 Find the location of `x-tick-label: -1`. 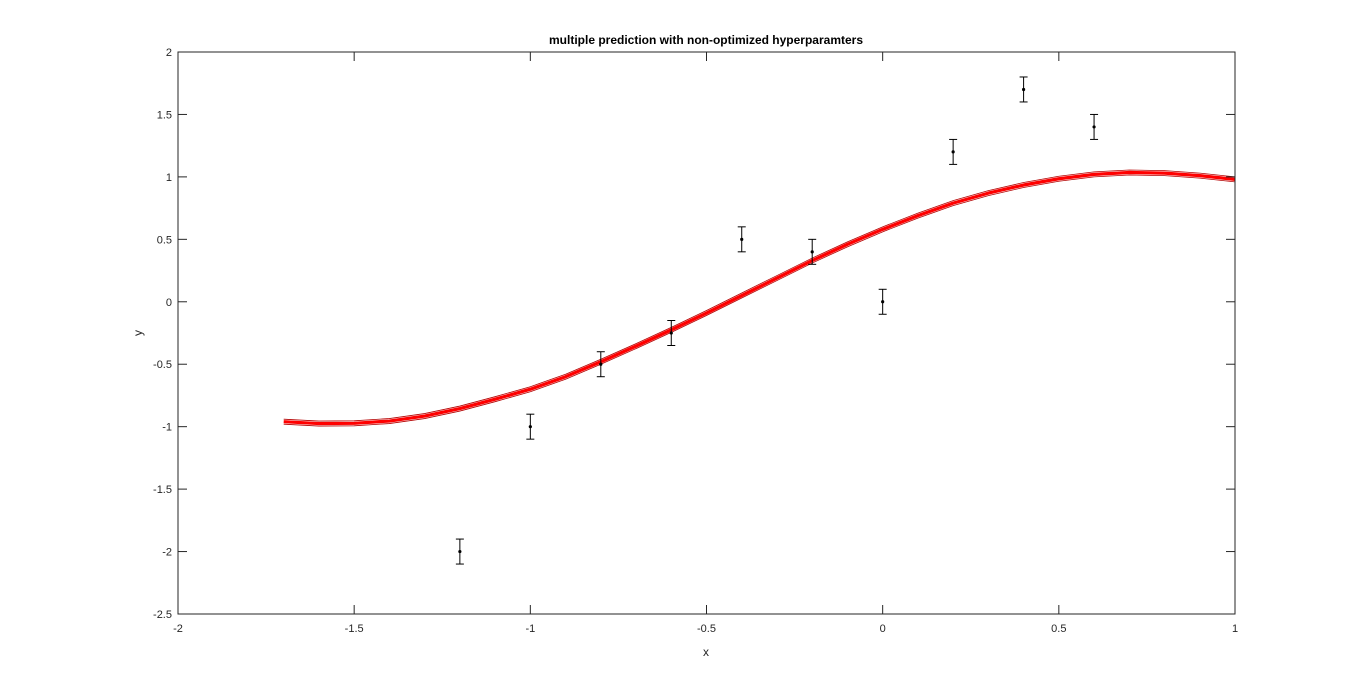

x-tick-label: -1 is located at coordinates (530, 629).